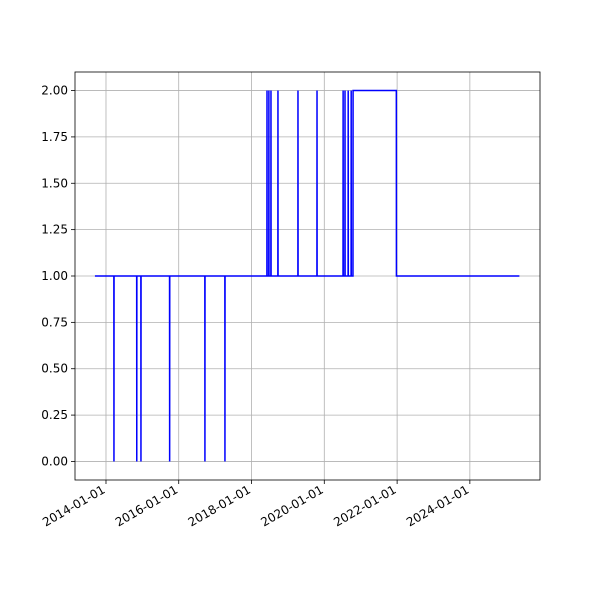 The width and height of the screenshot is (600, 600). What do you see at coordinates (437, 505) in the screenshot?
I see `x-tick-label: 2024-01-01` at bounding box center [437, 505].